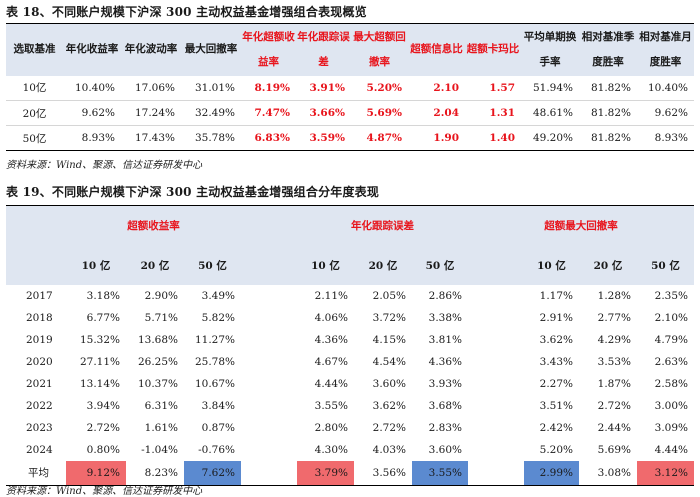  I want to click on table19-cell: 8.23%, so click(155, 473).